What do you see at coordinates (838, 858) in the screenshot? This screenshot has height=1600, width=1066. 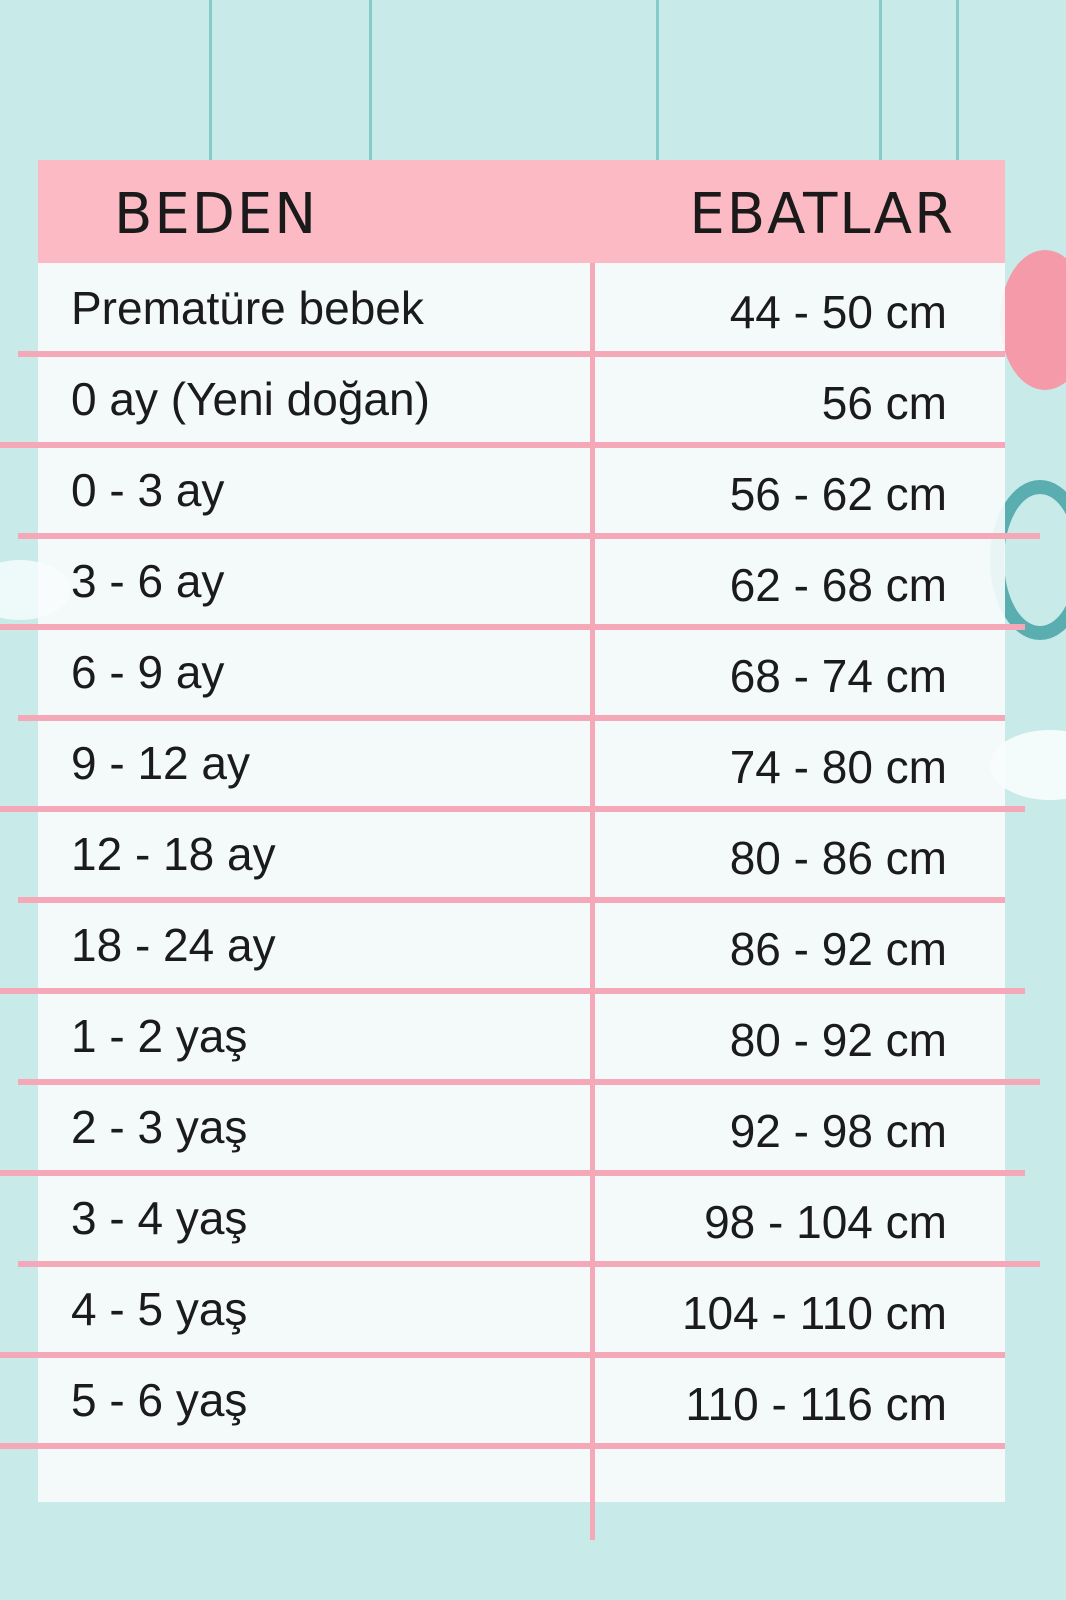 I see `measure-cell: 80 - 86 cm` at bounding box center [838, 858].